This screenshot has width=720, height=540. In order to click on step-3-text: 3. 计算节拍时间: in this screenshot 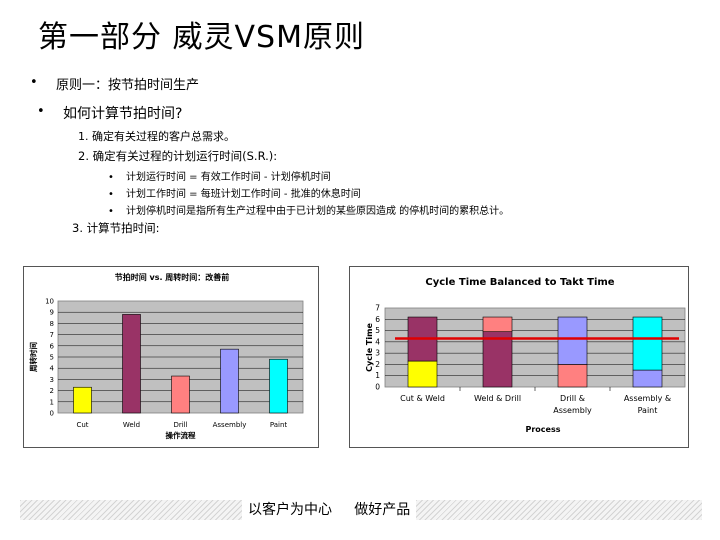, I will do `click(116, 228)`.